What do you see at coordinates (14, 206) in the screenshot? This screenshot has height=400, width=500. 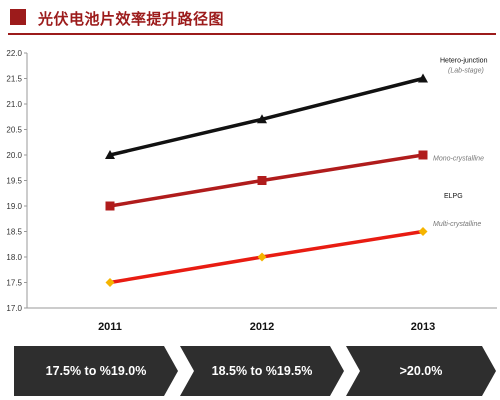 I see `y-tick-label: 19.0` at bounding box center [14, 206].